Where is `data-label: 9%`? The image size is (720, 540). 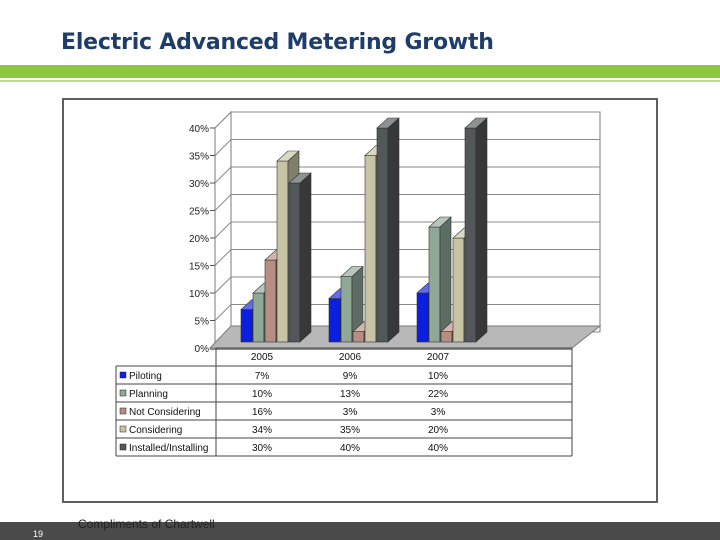
data-label: 9% is located at coordinates (350, 376).